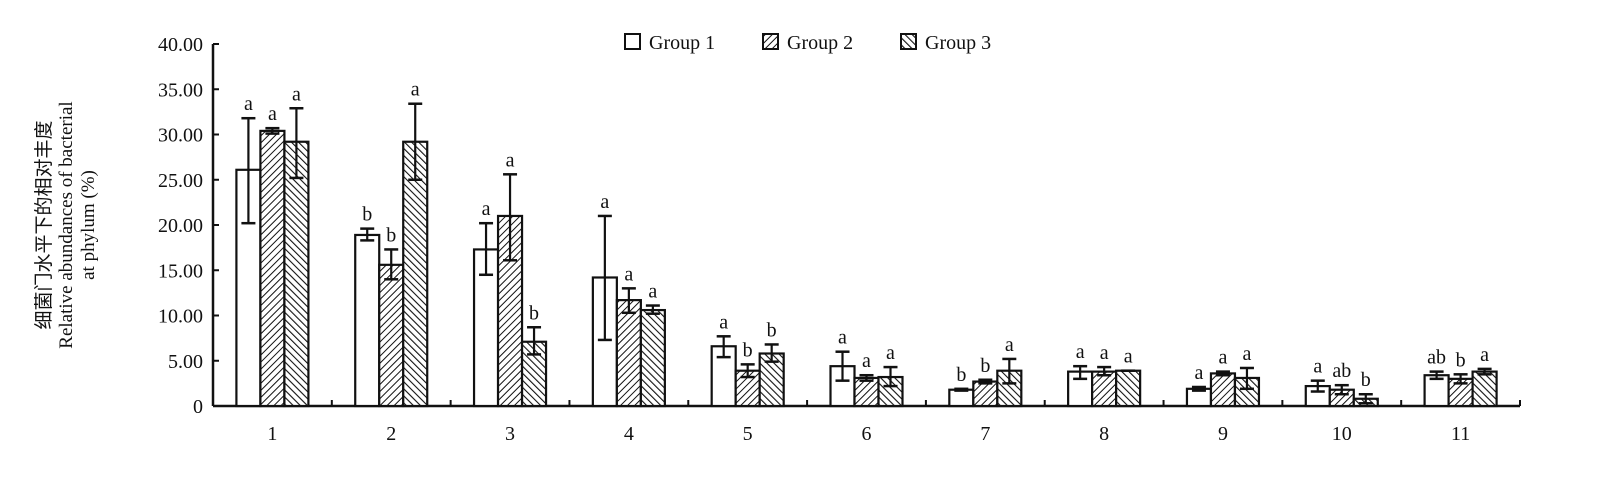 This screenshot has width=1602, height=486. I want to click on y-axis-label-en-1: Relative abundances of bacterial, so click(66, 224).